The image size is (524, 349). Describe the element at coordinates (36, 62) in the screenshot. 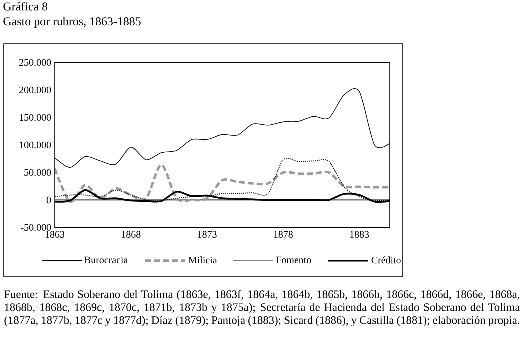

I see `y-tick-label: 250.000` at that location.